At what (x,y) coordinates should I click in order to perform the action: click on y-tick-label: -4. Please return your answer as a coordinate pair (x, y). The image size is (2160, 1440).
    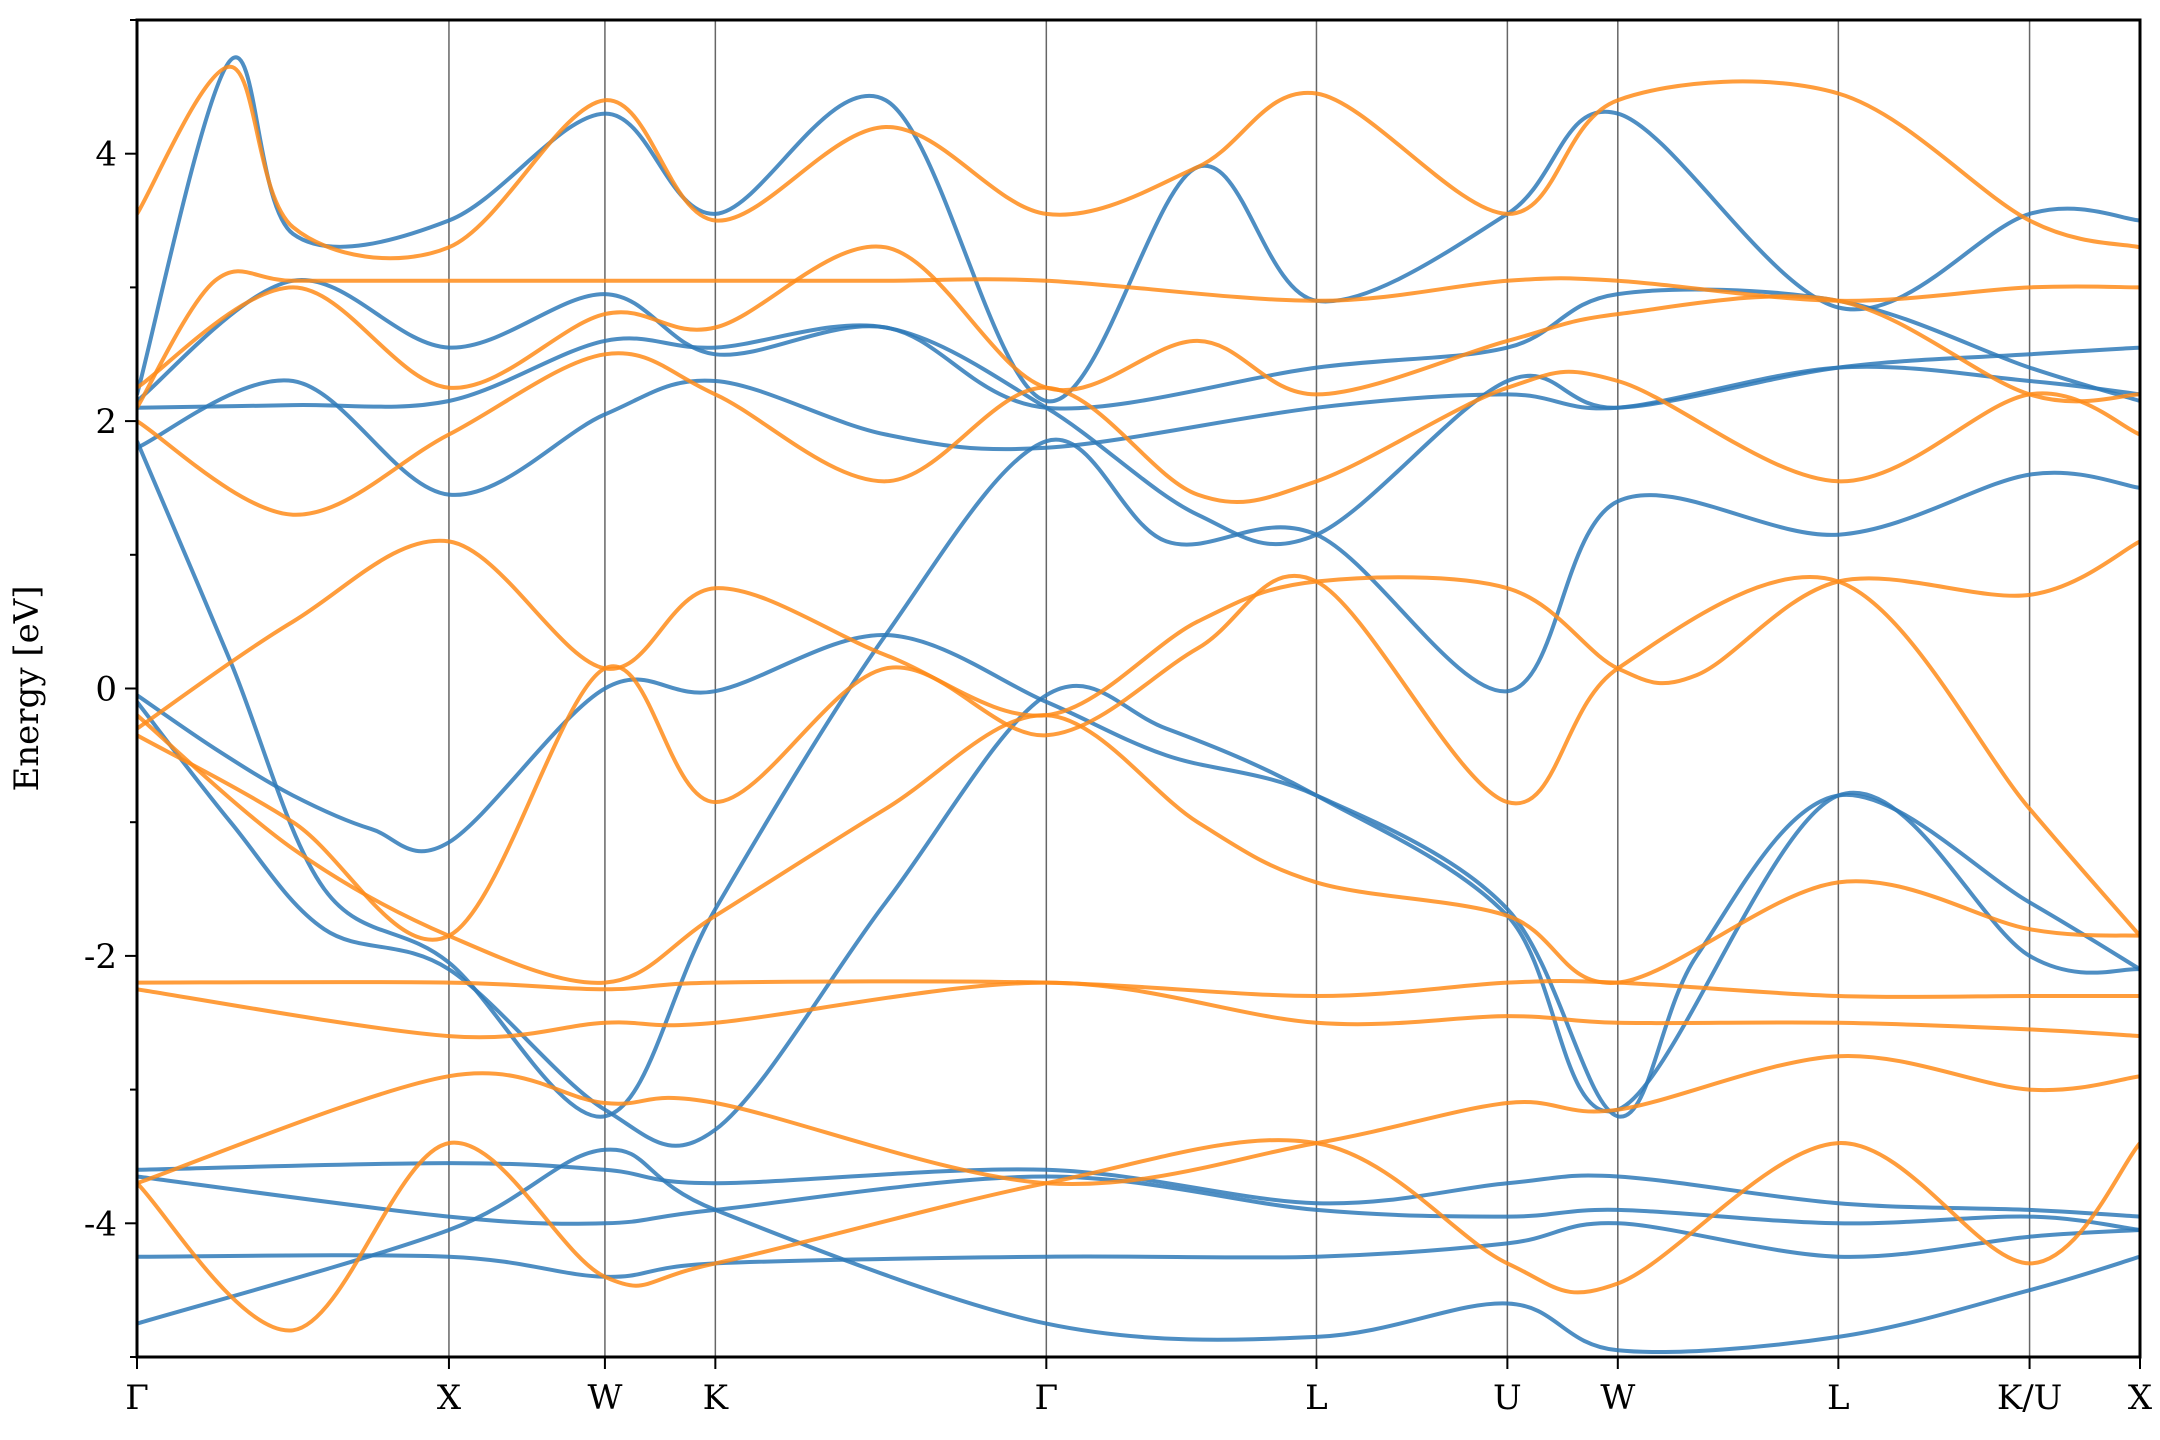
    Looking at the image, I should click on (100, 1224).